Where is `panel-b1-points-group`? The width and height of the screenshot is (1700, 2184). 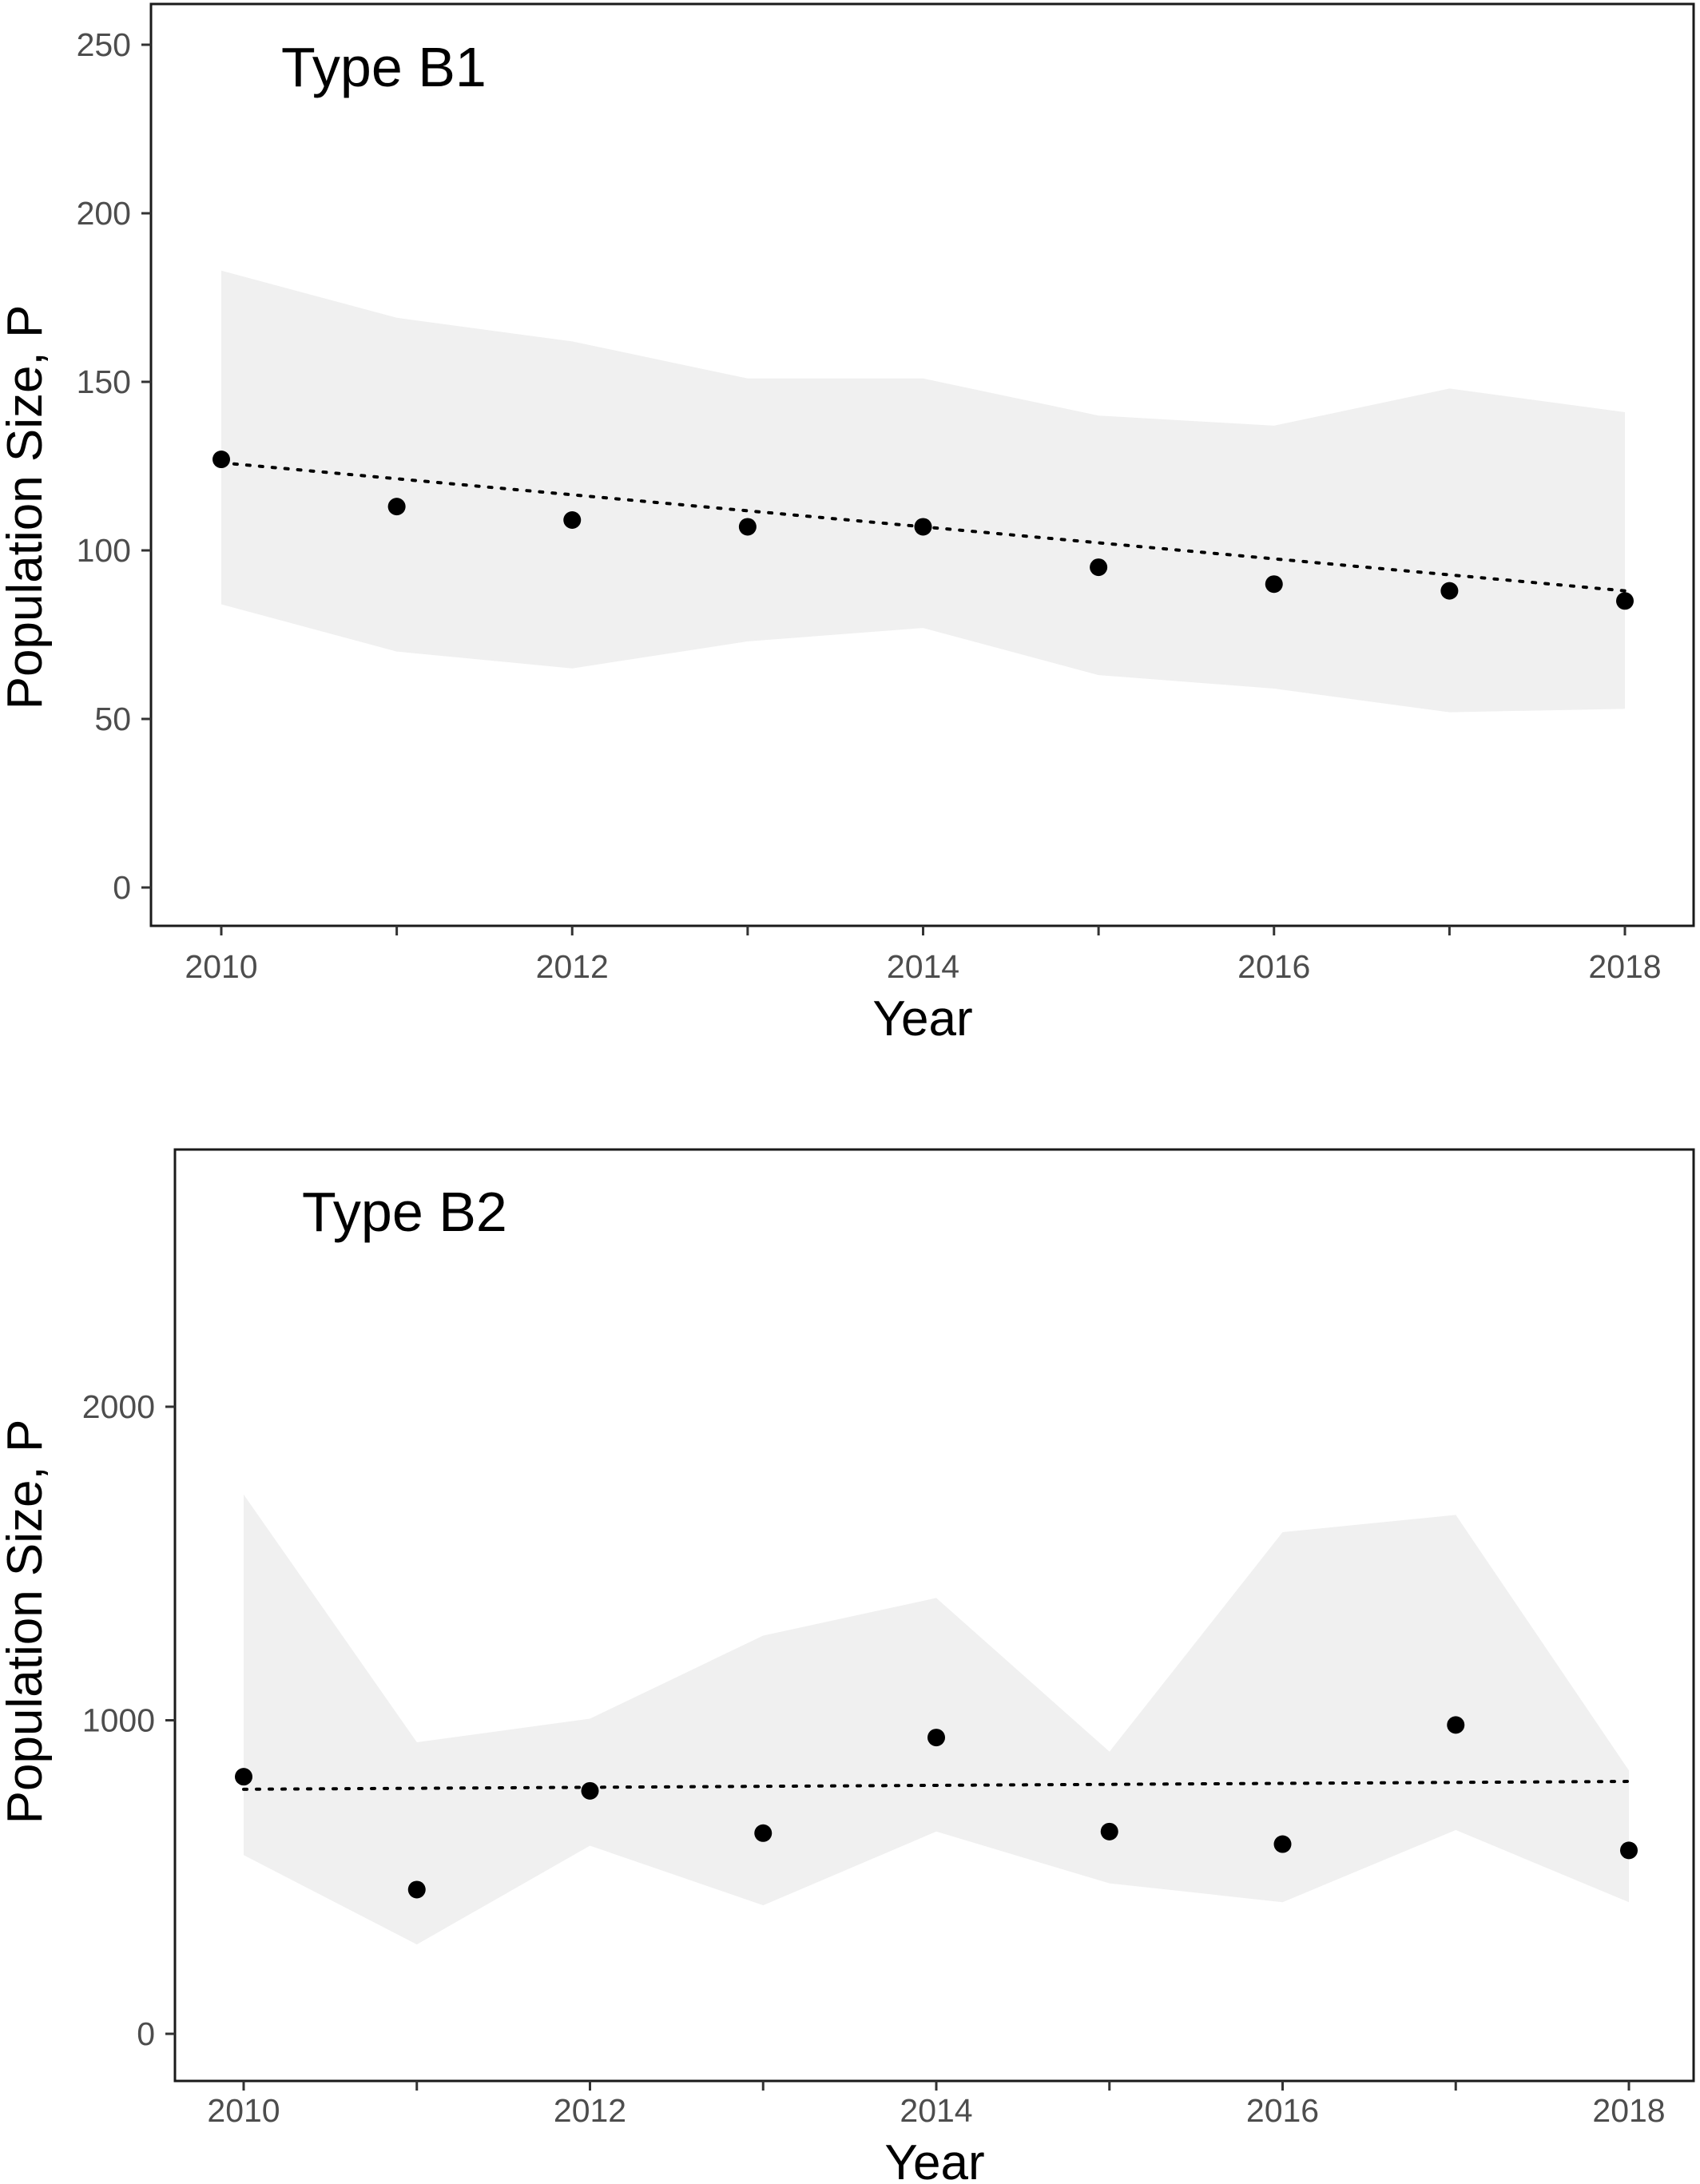
panel-b1-points-group is located at coordinates (923, 530).